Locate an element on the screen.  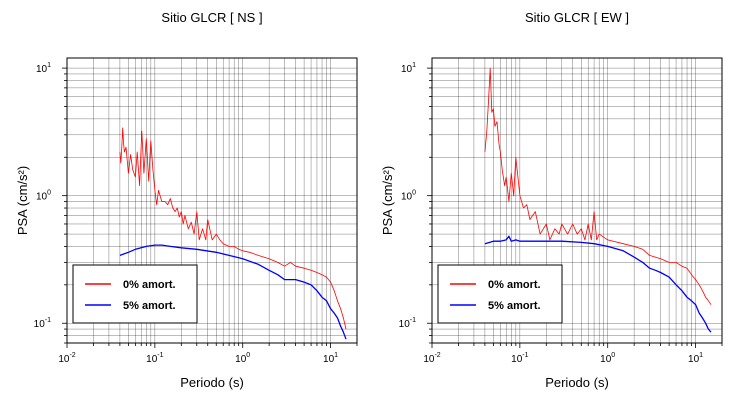
chart-title: Sitio GLCR [ NS ] is located at coordinates (211, 17).